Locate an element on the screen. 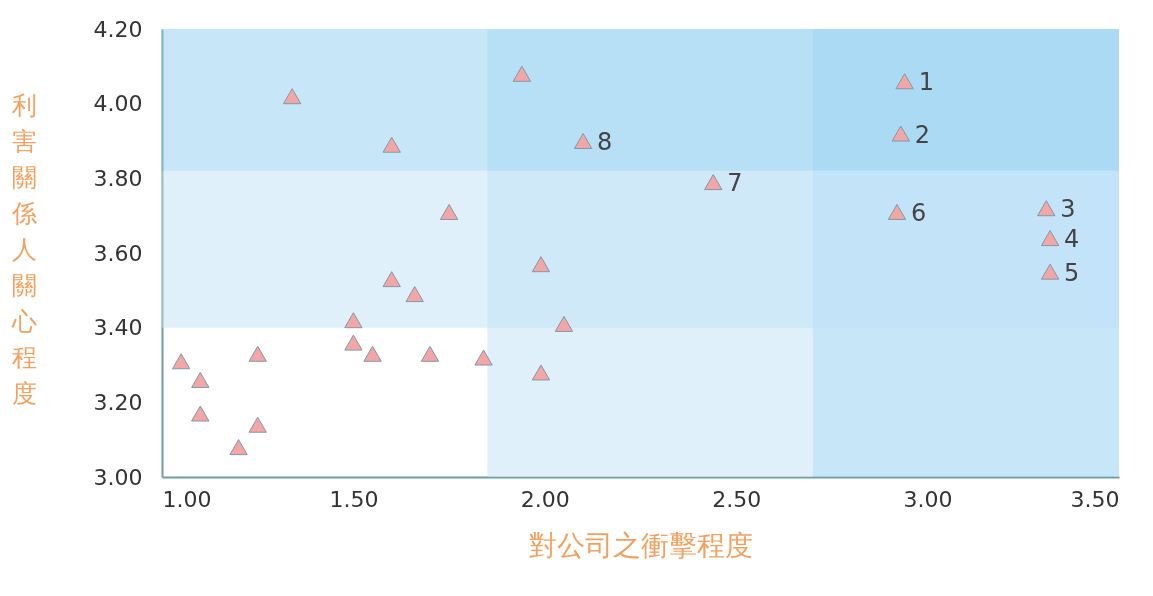  annotation: 2 is located at coordinates (922, 134).